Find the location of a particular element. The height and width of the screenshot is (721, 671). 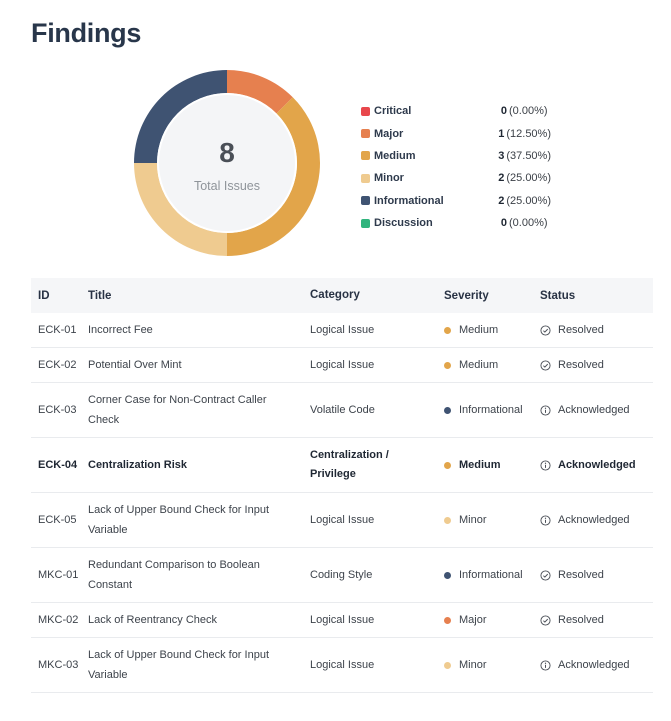

legend-label: Discussion is located at coordinates (403, 223).